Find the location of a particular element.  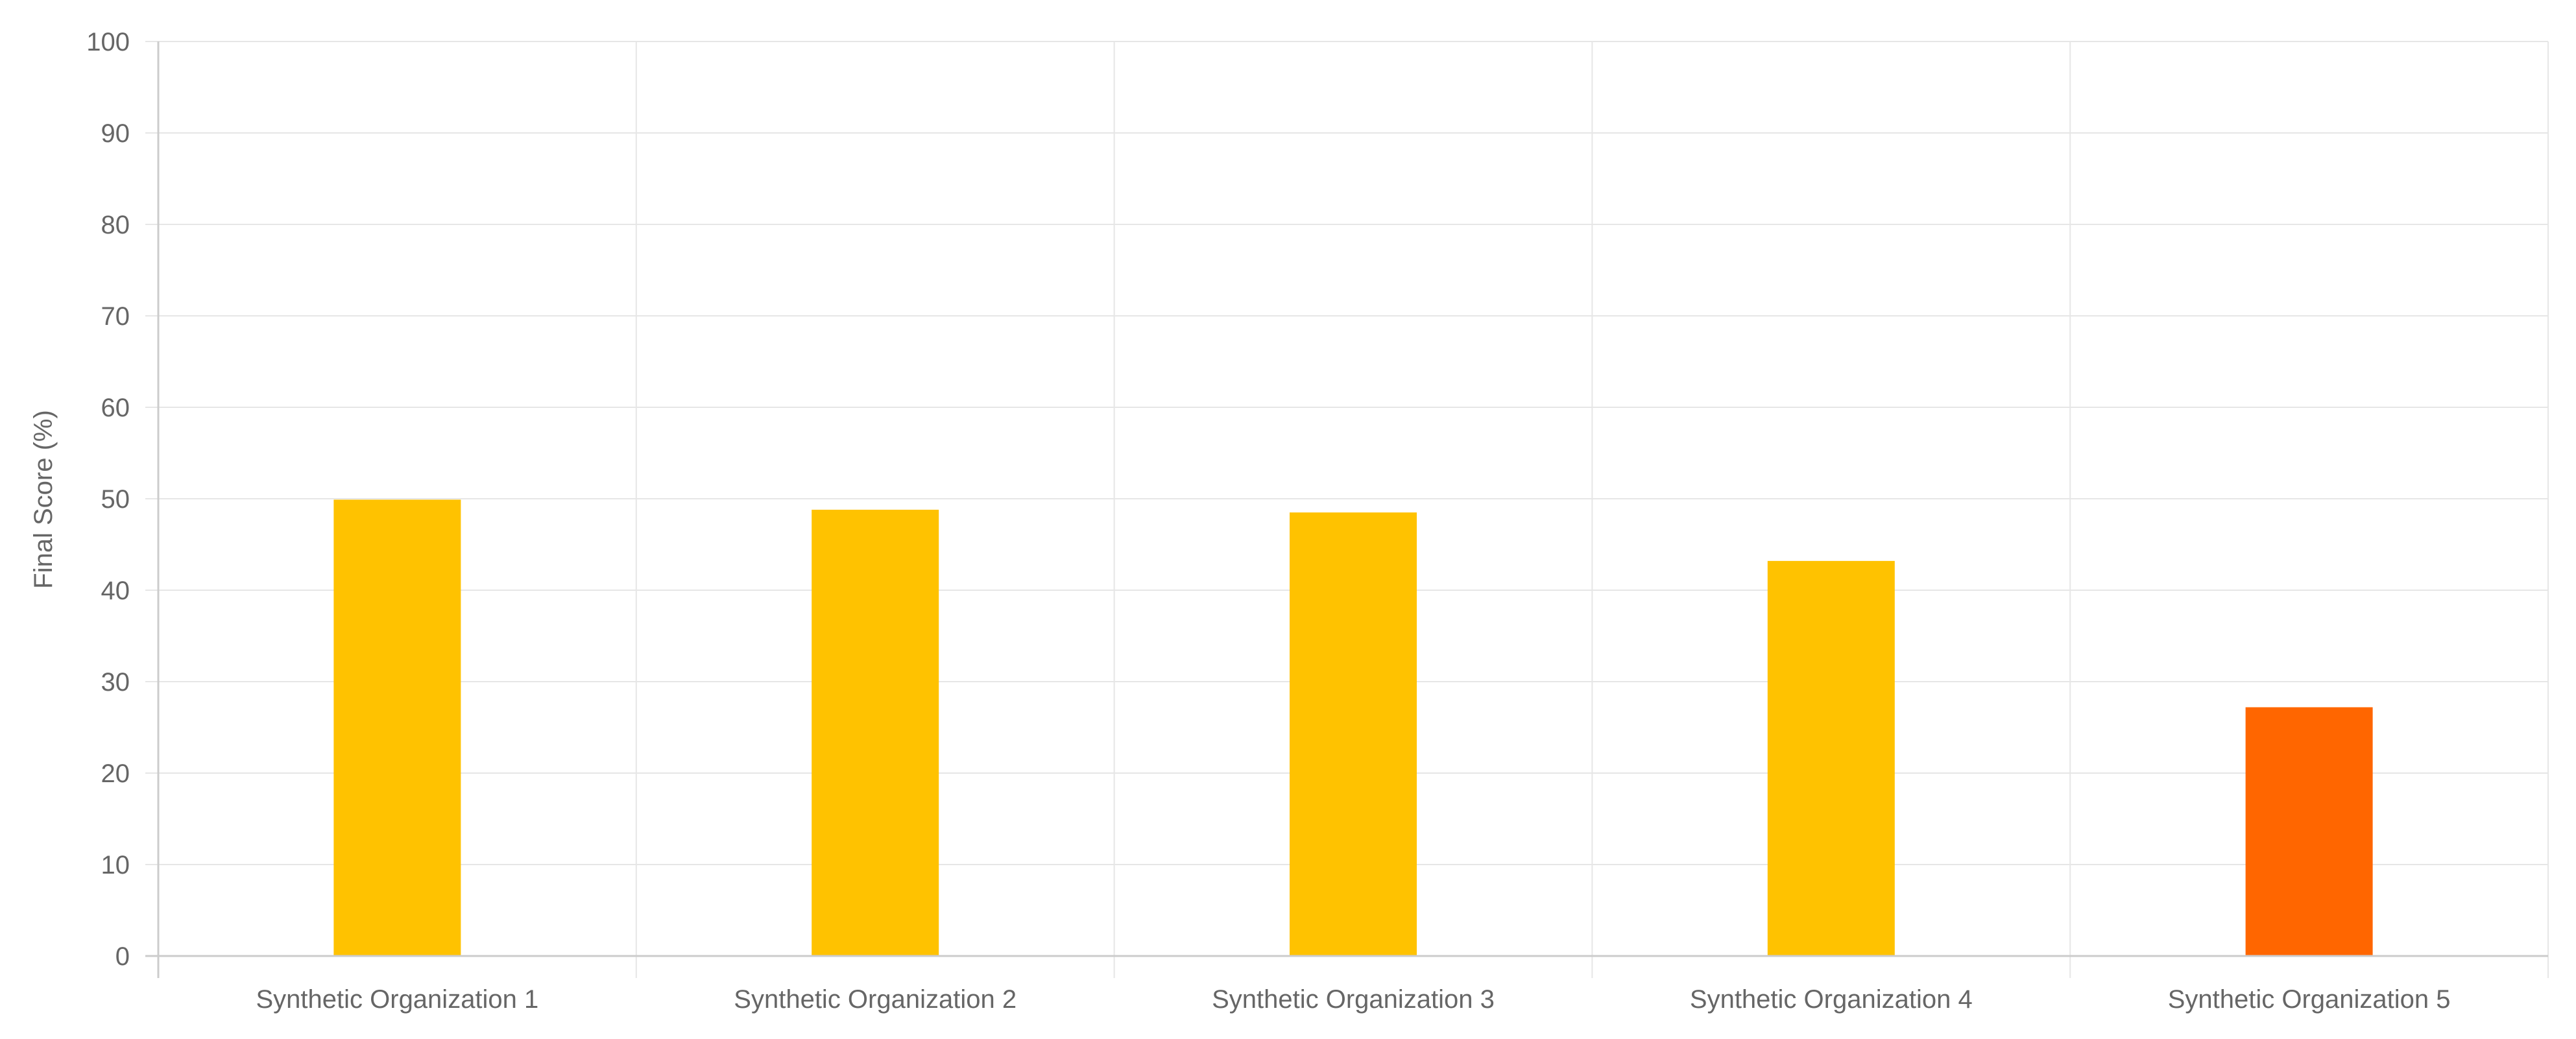

y-tick-label: 90 is located at coordinates (115, 133).